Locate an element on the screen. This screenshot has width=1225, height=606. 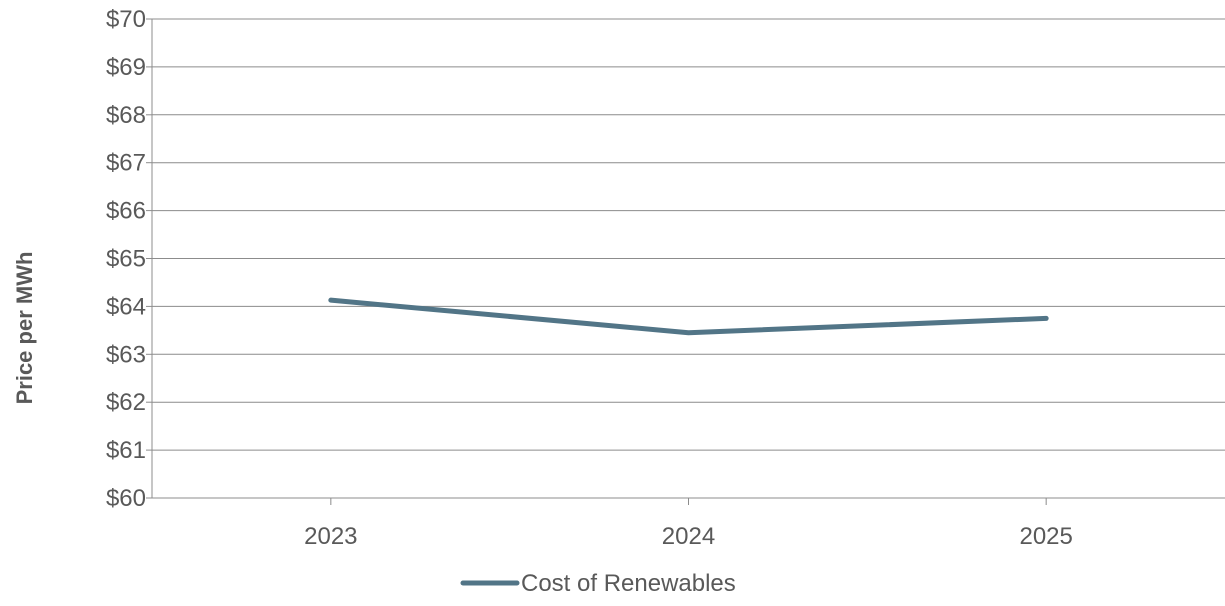
series-line-cost-of-renewables is located at coordinates (688, 316).